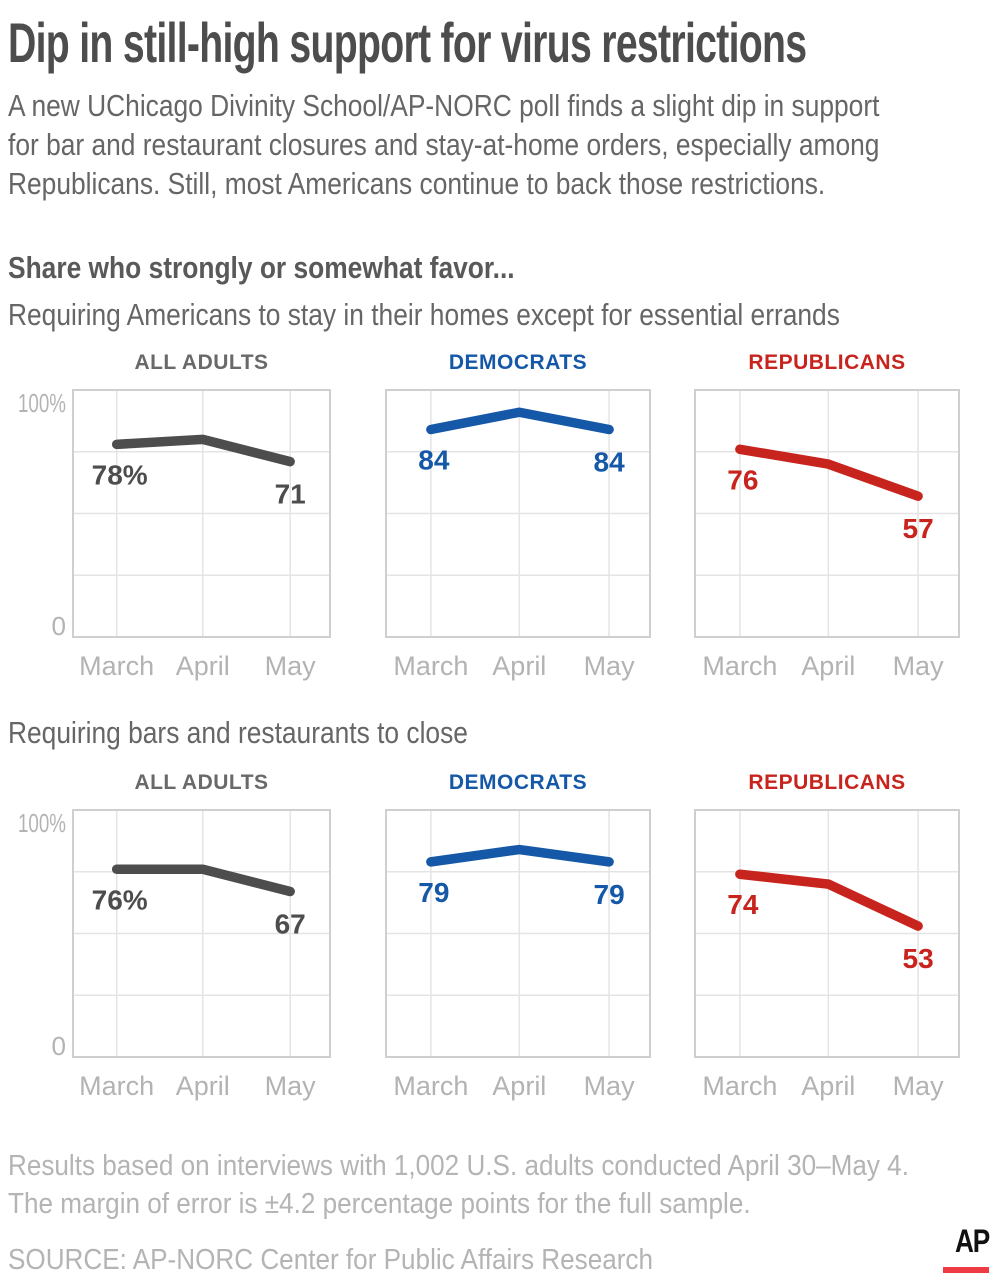  I want to click on chart-svg: 100% 0 March April May 76% 67, so click(174, 954).